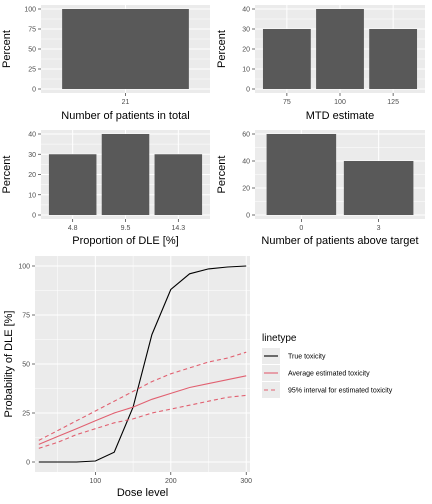  I want to click on x-axis-title: Proportion of DLE [%], so click(125, 241).